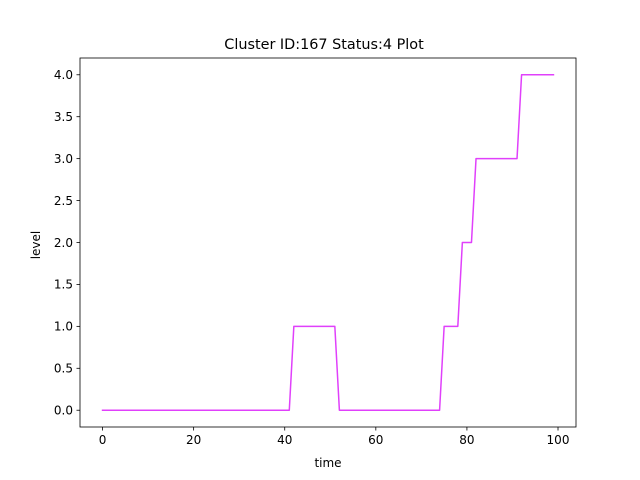  What do you see at coordinates (324, 45) in the screenshot?
I see `chart-title: Cluster ID:167 Status:4 Plot` at bounding box center [324, 45].